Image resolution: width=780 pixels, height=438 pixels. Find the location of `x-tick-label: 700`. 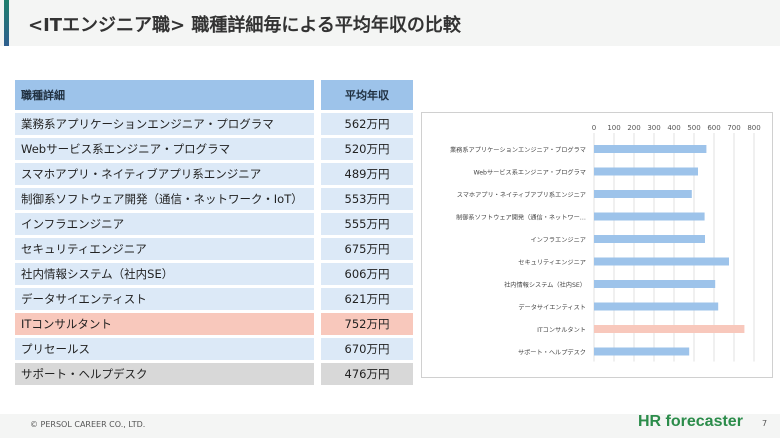

x-tick-label: 700 is located at coordinates (733, 128).